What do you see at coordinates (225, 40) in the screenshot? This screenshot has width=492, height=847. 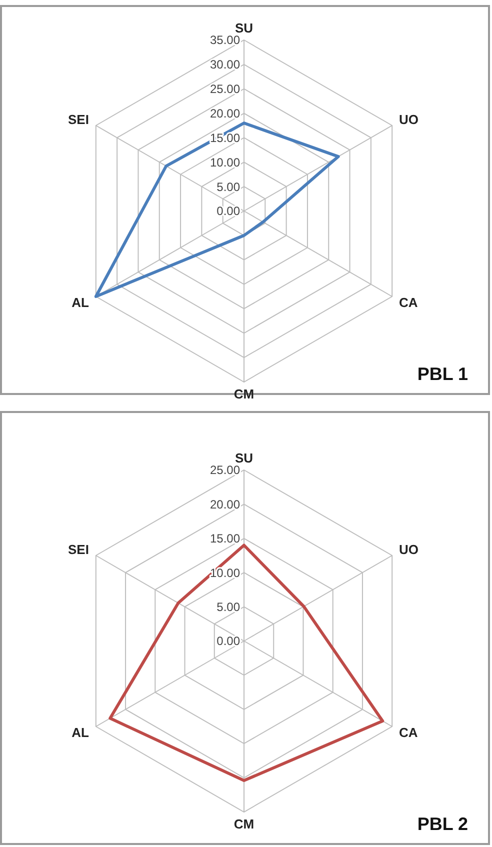 I see `y-tick-label: 35.00` at bounding box center [225, 40].